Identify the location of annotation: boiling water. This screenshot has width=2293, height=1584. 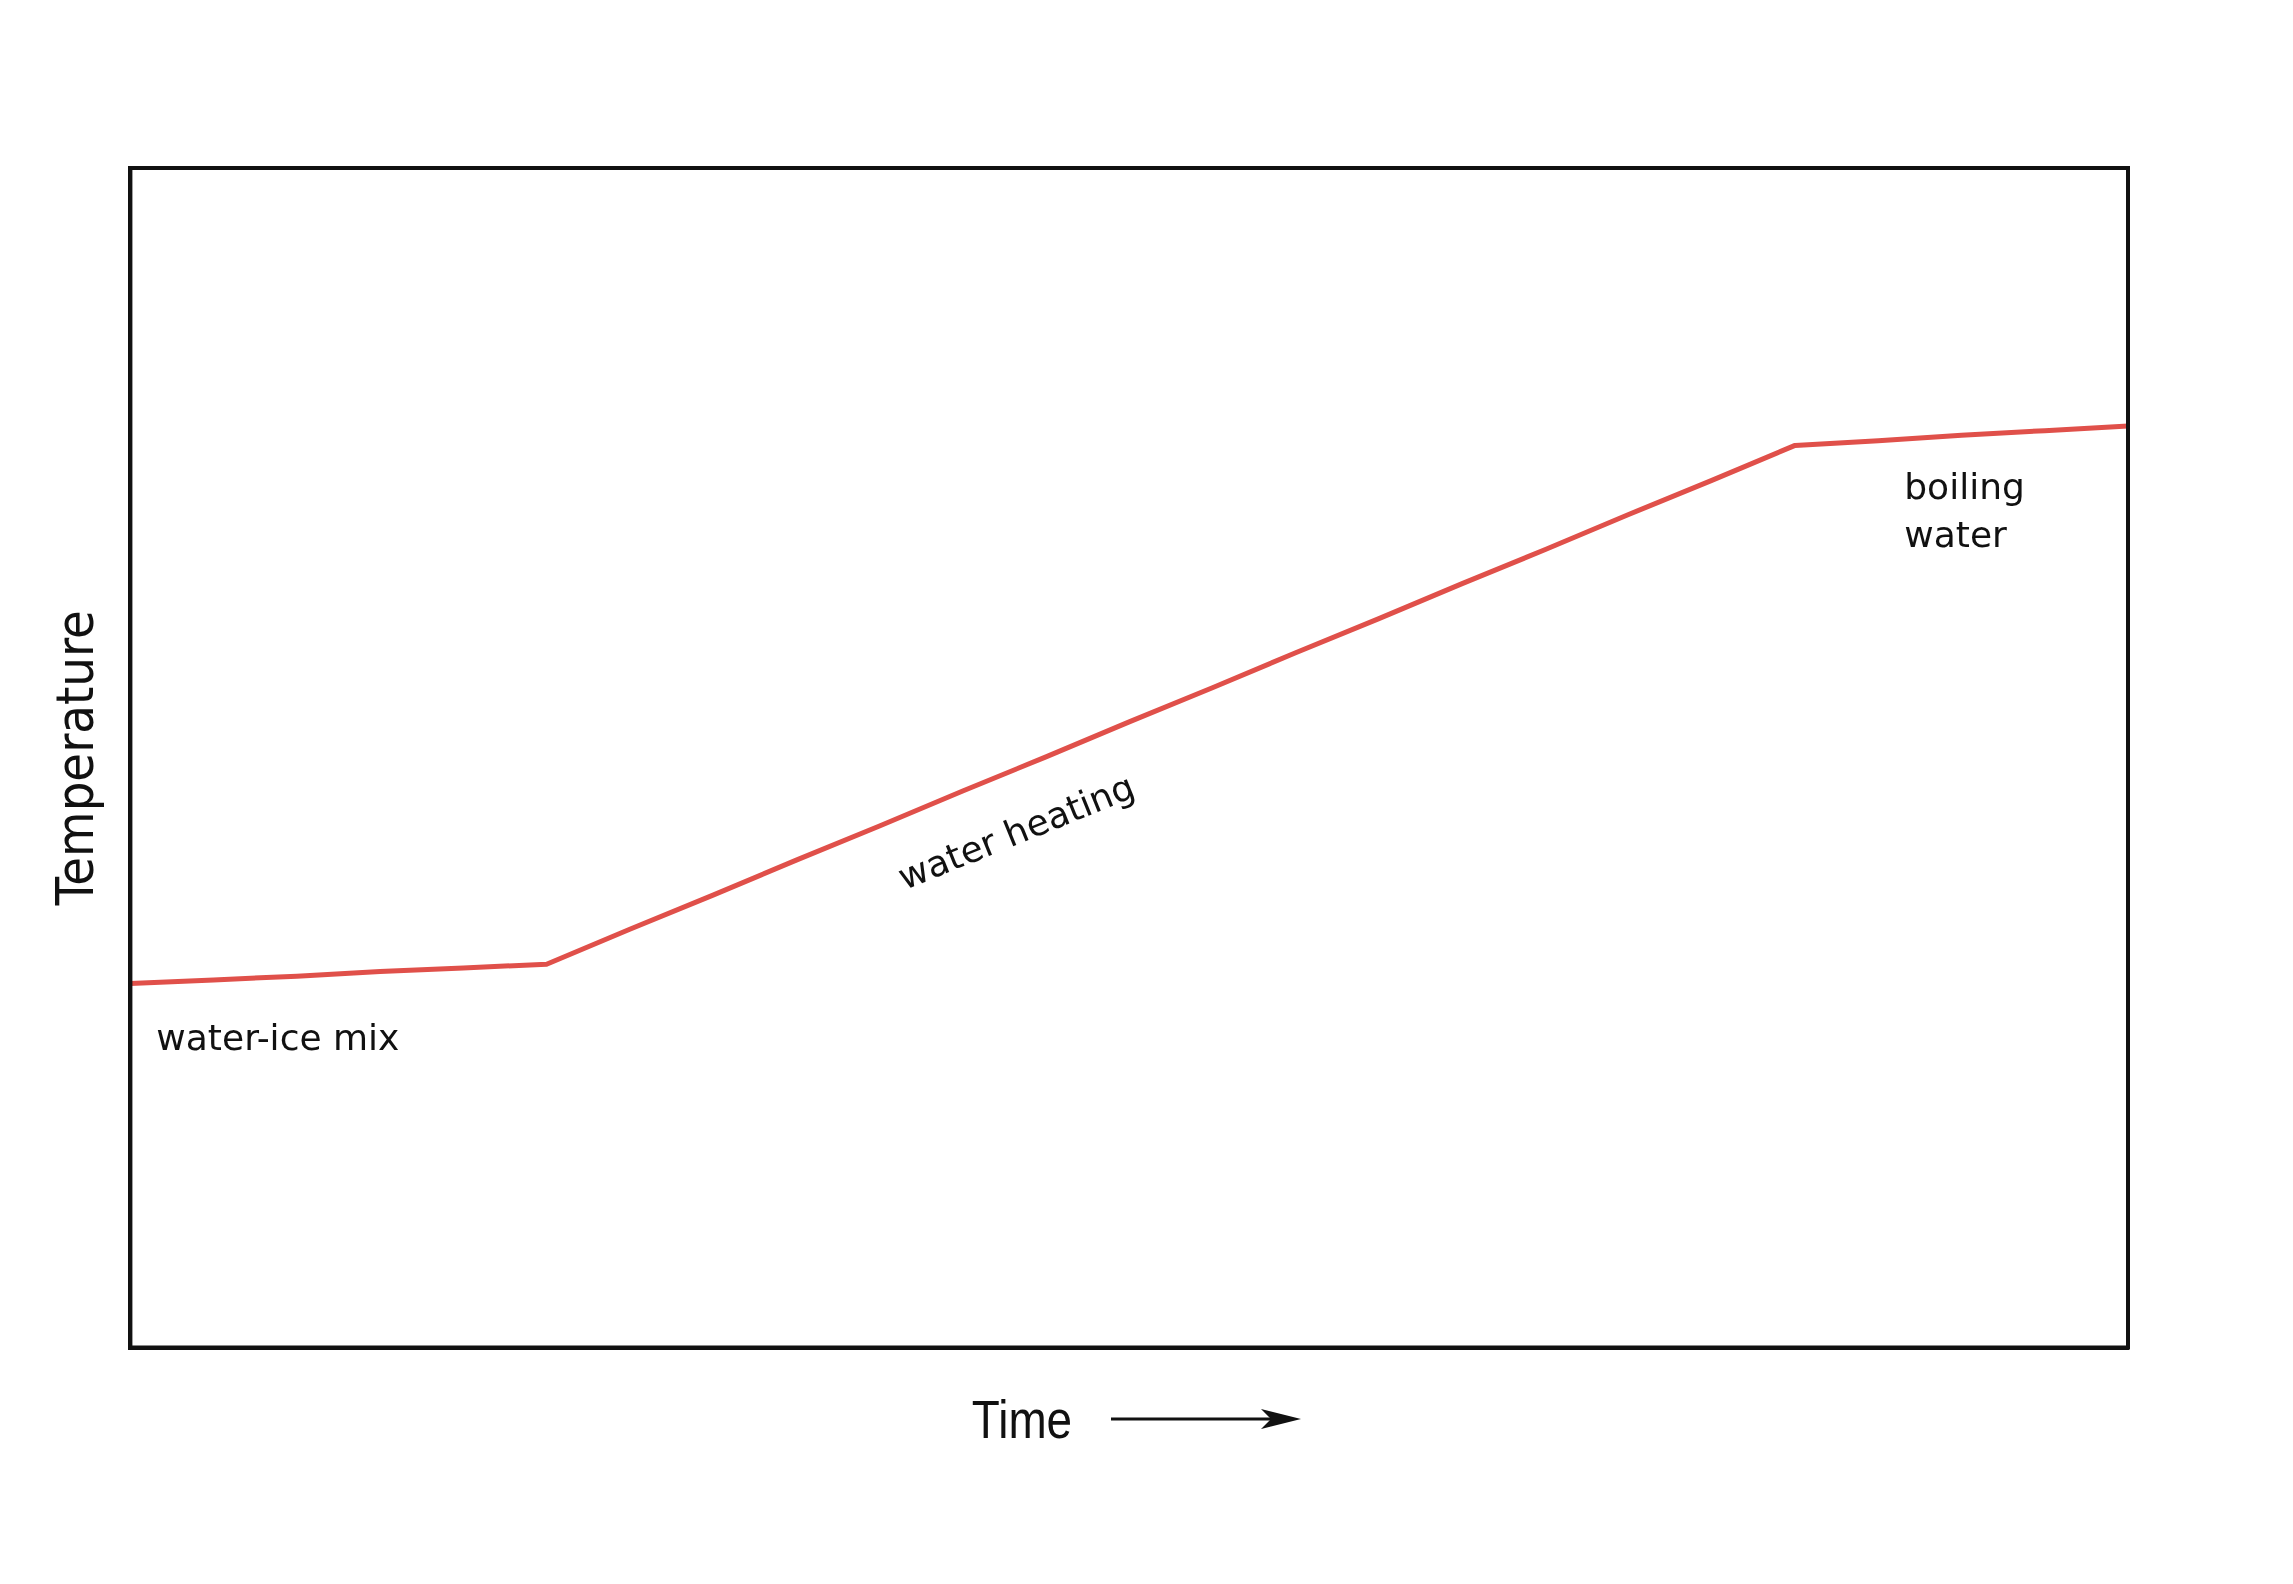
(1964, 511).